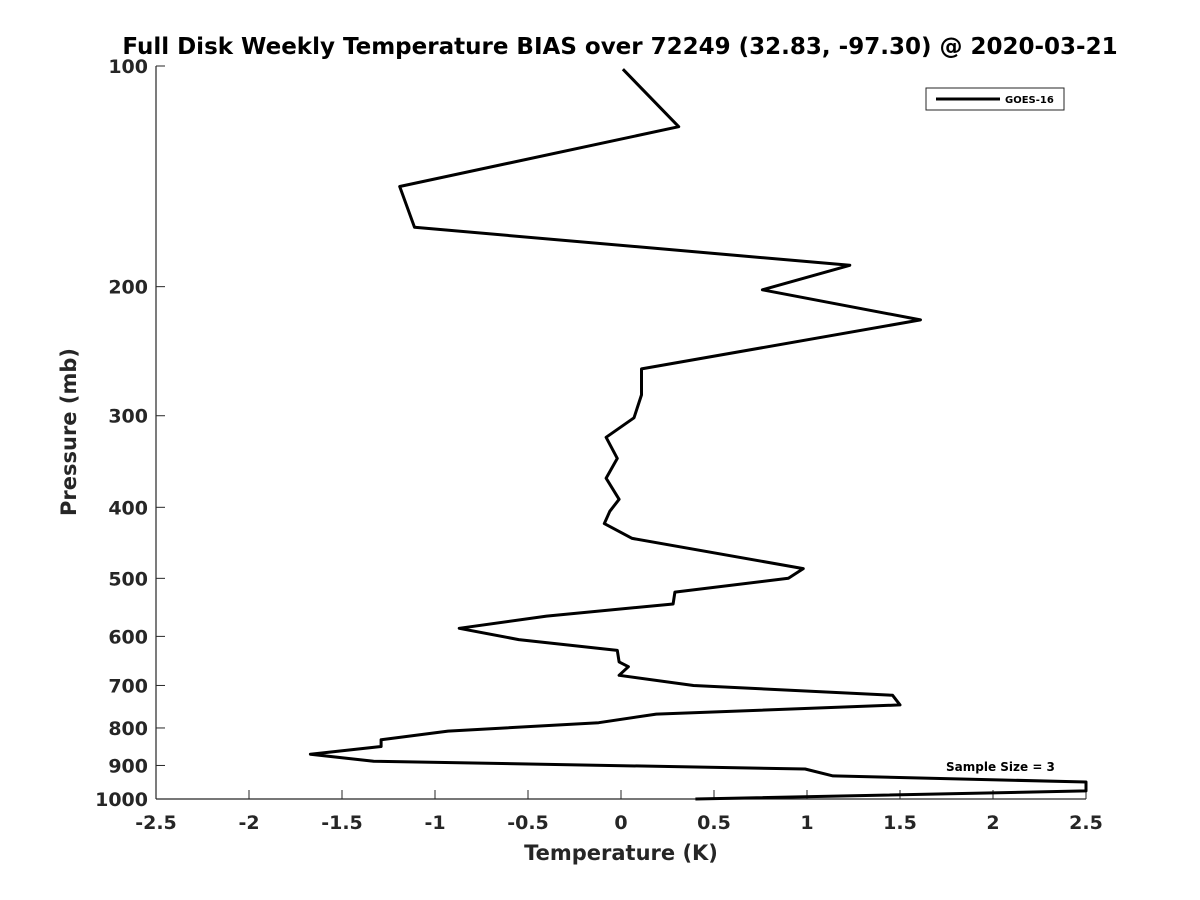  What do you see at coordinates (621, 853) in the screenshot?
I see `x-axis-label: Temperature (K)` at bounding box center [621, 853].